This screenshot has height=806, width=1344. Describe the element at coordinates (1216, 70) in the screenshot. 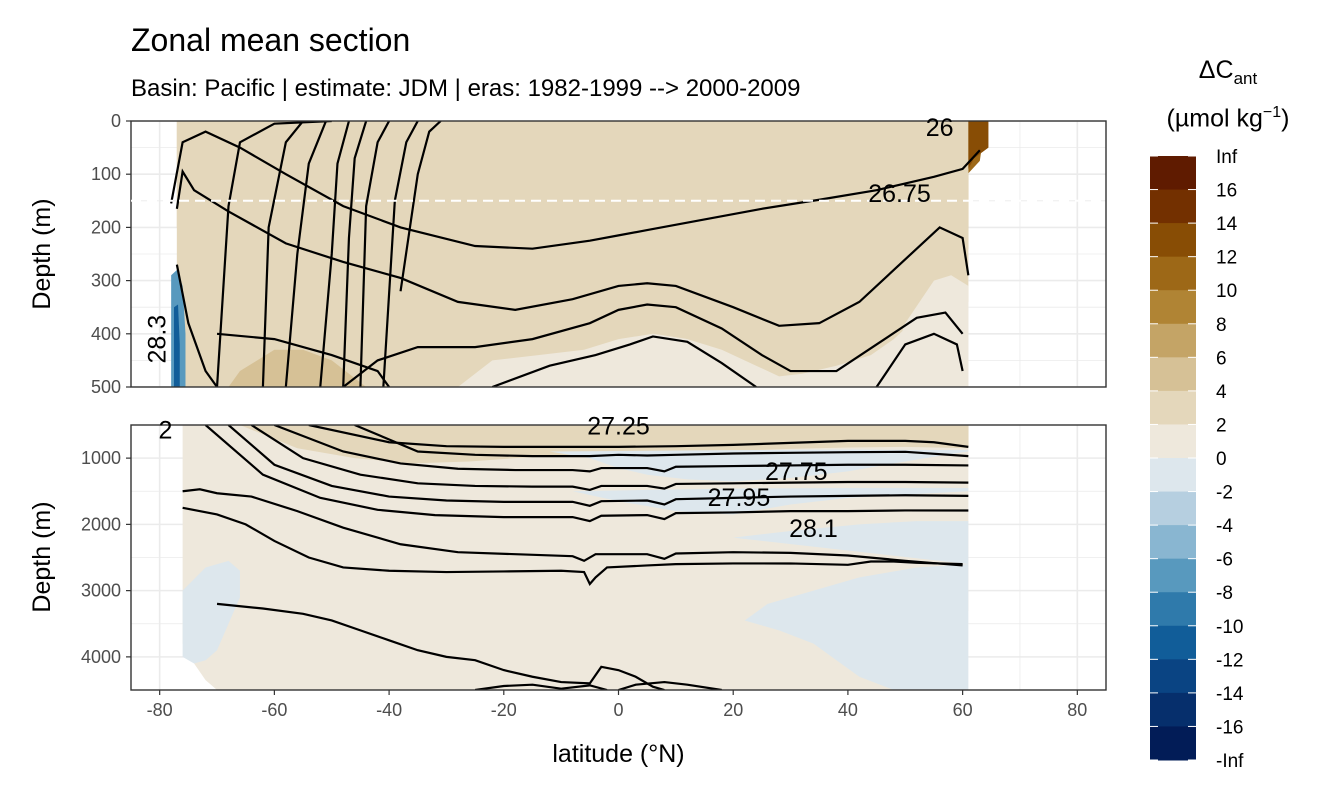

I see `legend-title-main: ΔC` at that location.